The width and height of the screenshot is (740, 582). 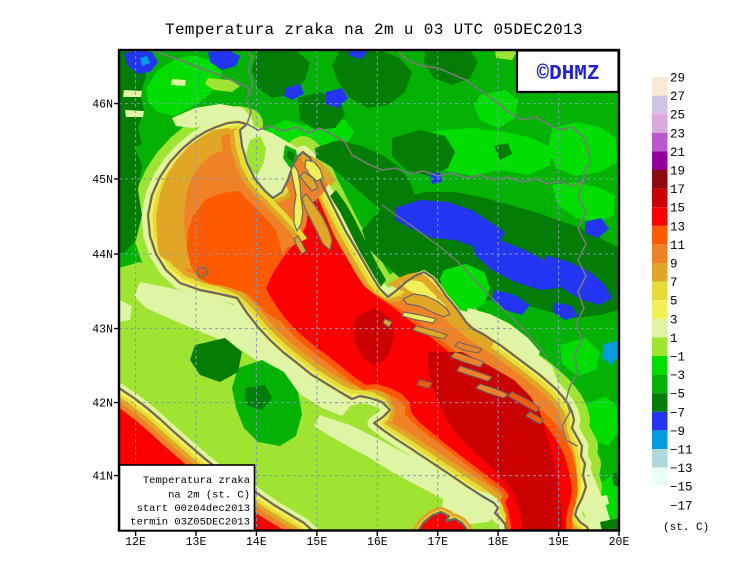 I want to click on svg-text: start 00z04dec2013, so click(x=193, y=509).